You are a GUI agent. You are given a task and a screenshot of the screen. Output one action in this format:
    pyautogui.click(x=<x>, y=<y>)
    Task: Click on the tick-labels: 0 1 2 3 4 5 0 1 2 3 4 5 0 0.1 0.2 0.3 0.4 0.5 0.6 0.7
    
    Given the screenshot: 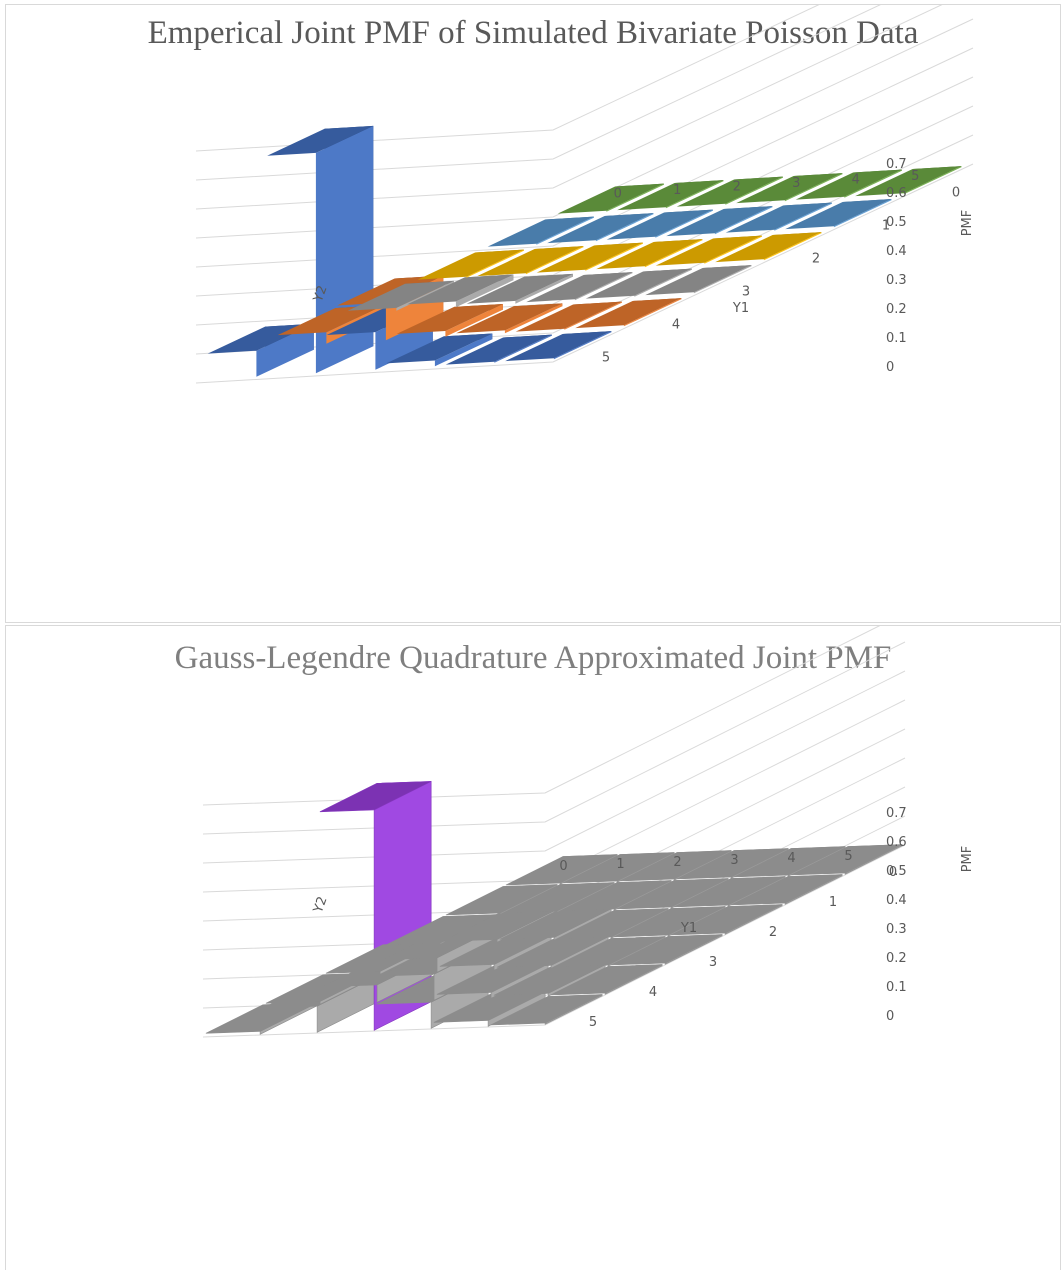 What is the action you would take?
    pyautogui.click(x=781, y=266)
    